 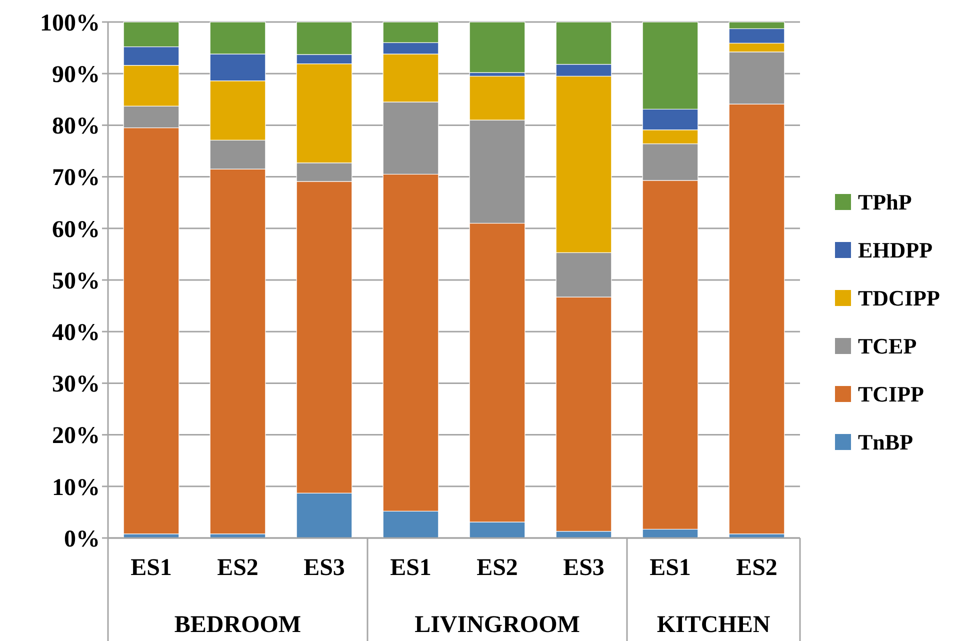 What do you see at coordinates (76, 333) in the screenshot?
I see `y-tick-label: 40%` at bounding box center [76, 333].